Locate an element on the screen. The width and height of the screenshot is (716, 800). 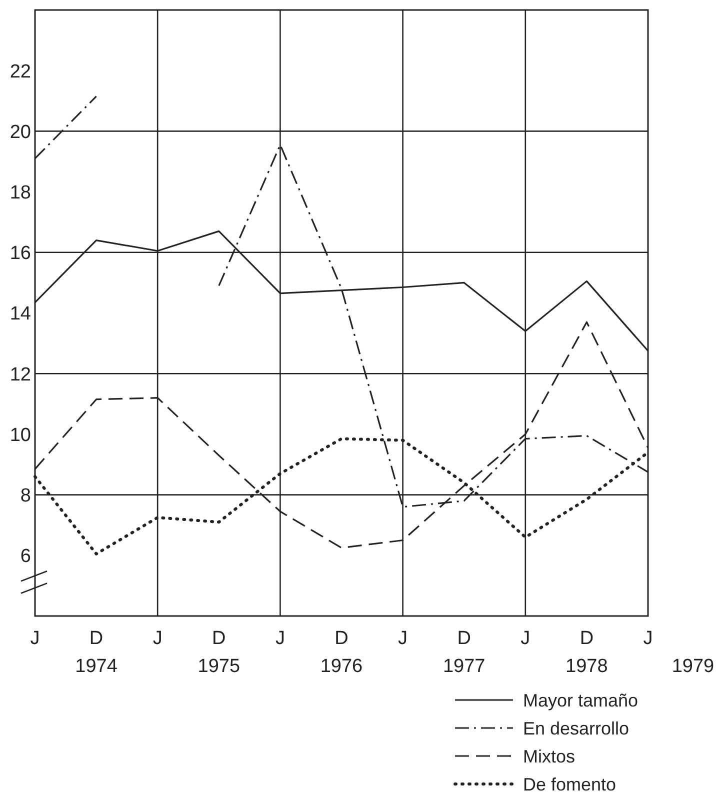
legend-label: Mixtos is located at coordinates (549, 756).